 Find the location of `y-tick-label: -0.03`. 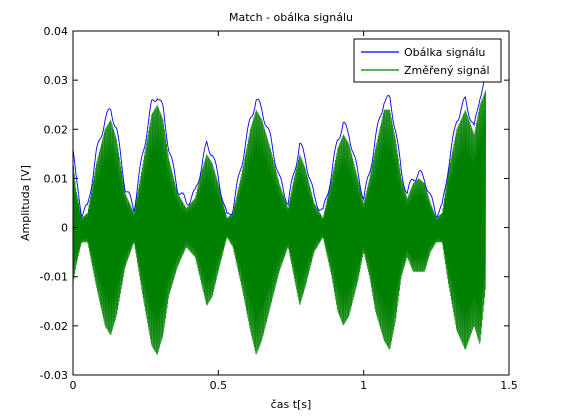

y-tick-label: -0.03 is located at coordinates (54, 375).